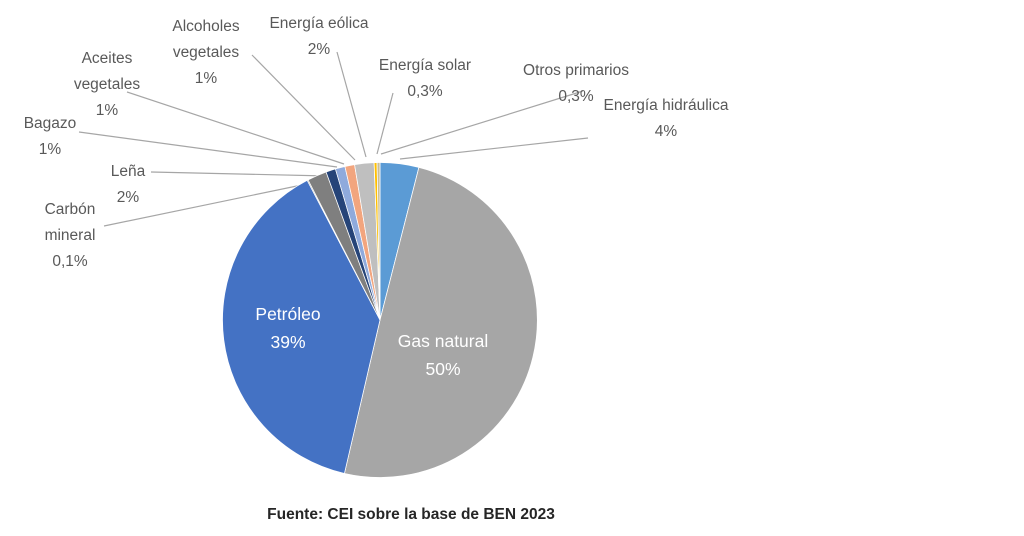  Describe the element at coordinates (319, 23) in the screenshot. I see `callout-label: Energía eólica` at that location.